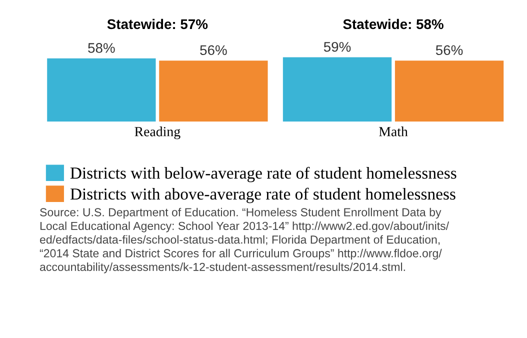  Describe the element at coordinates (101, 48) in the screenshot. I see `data-label: 58%` at that location.